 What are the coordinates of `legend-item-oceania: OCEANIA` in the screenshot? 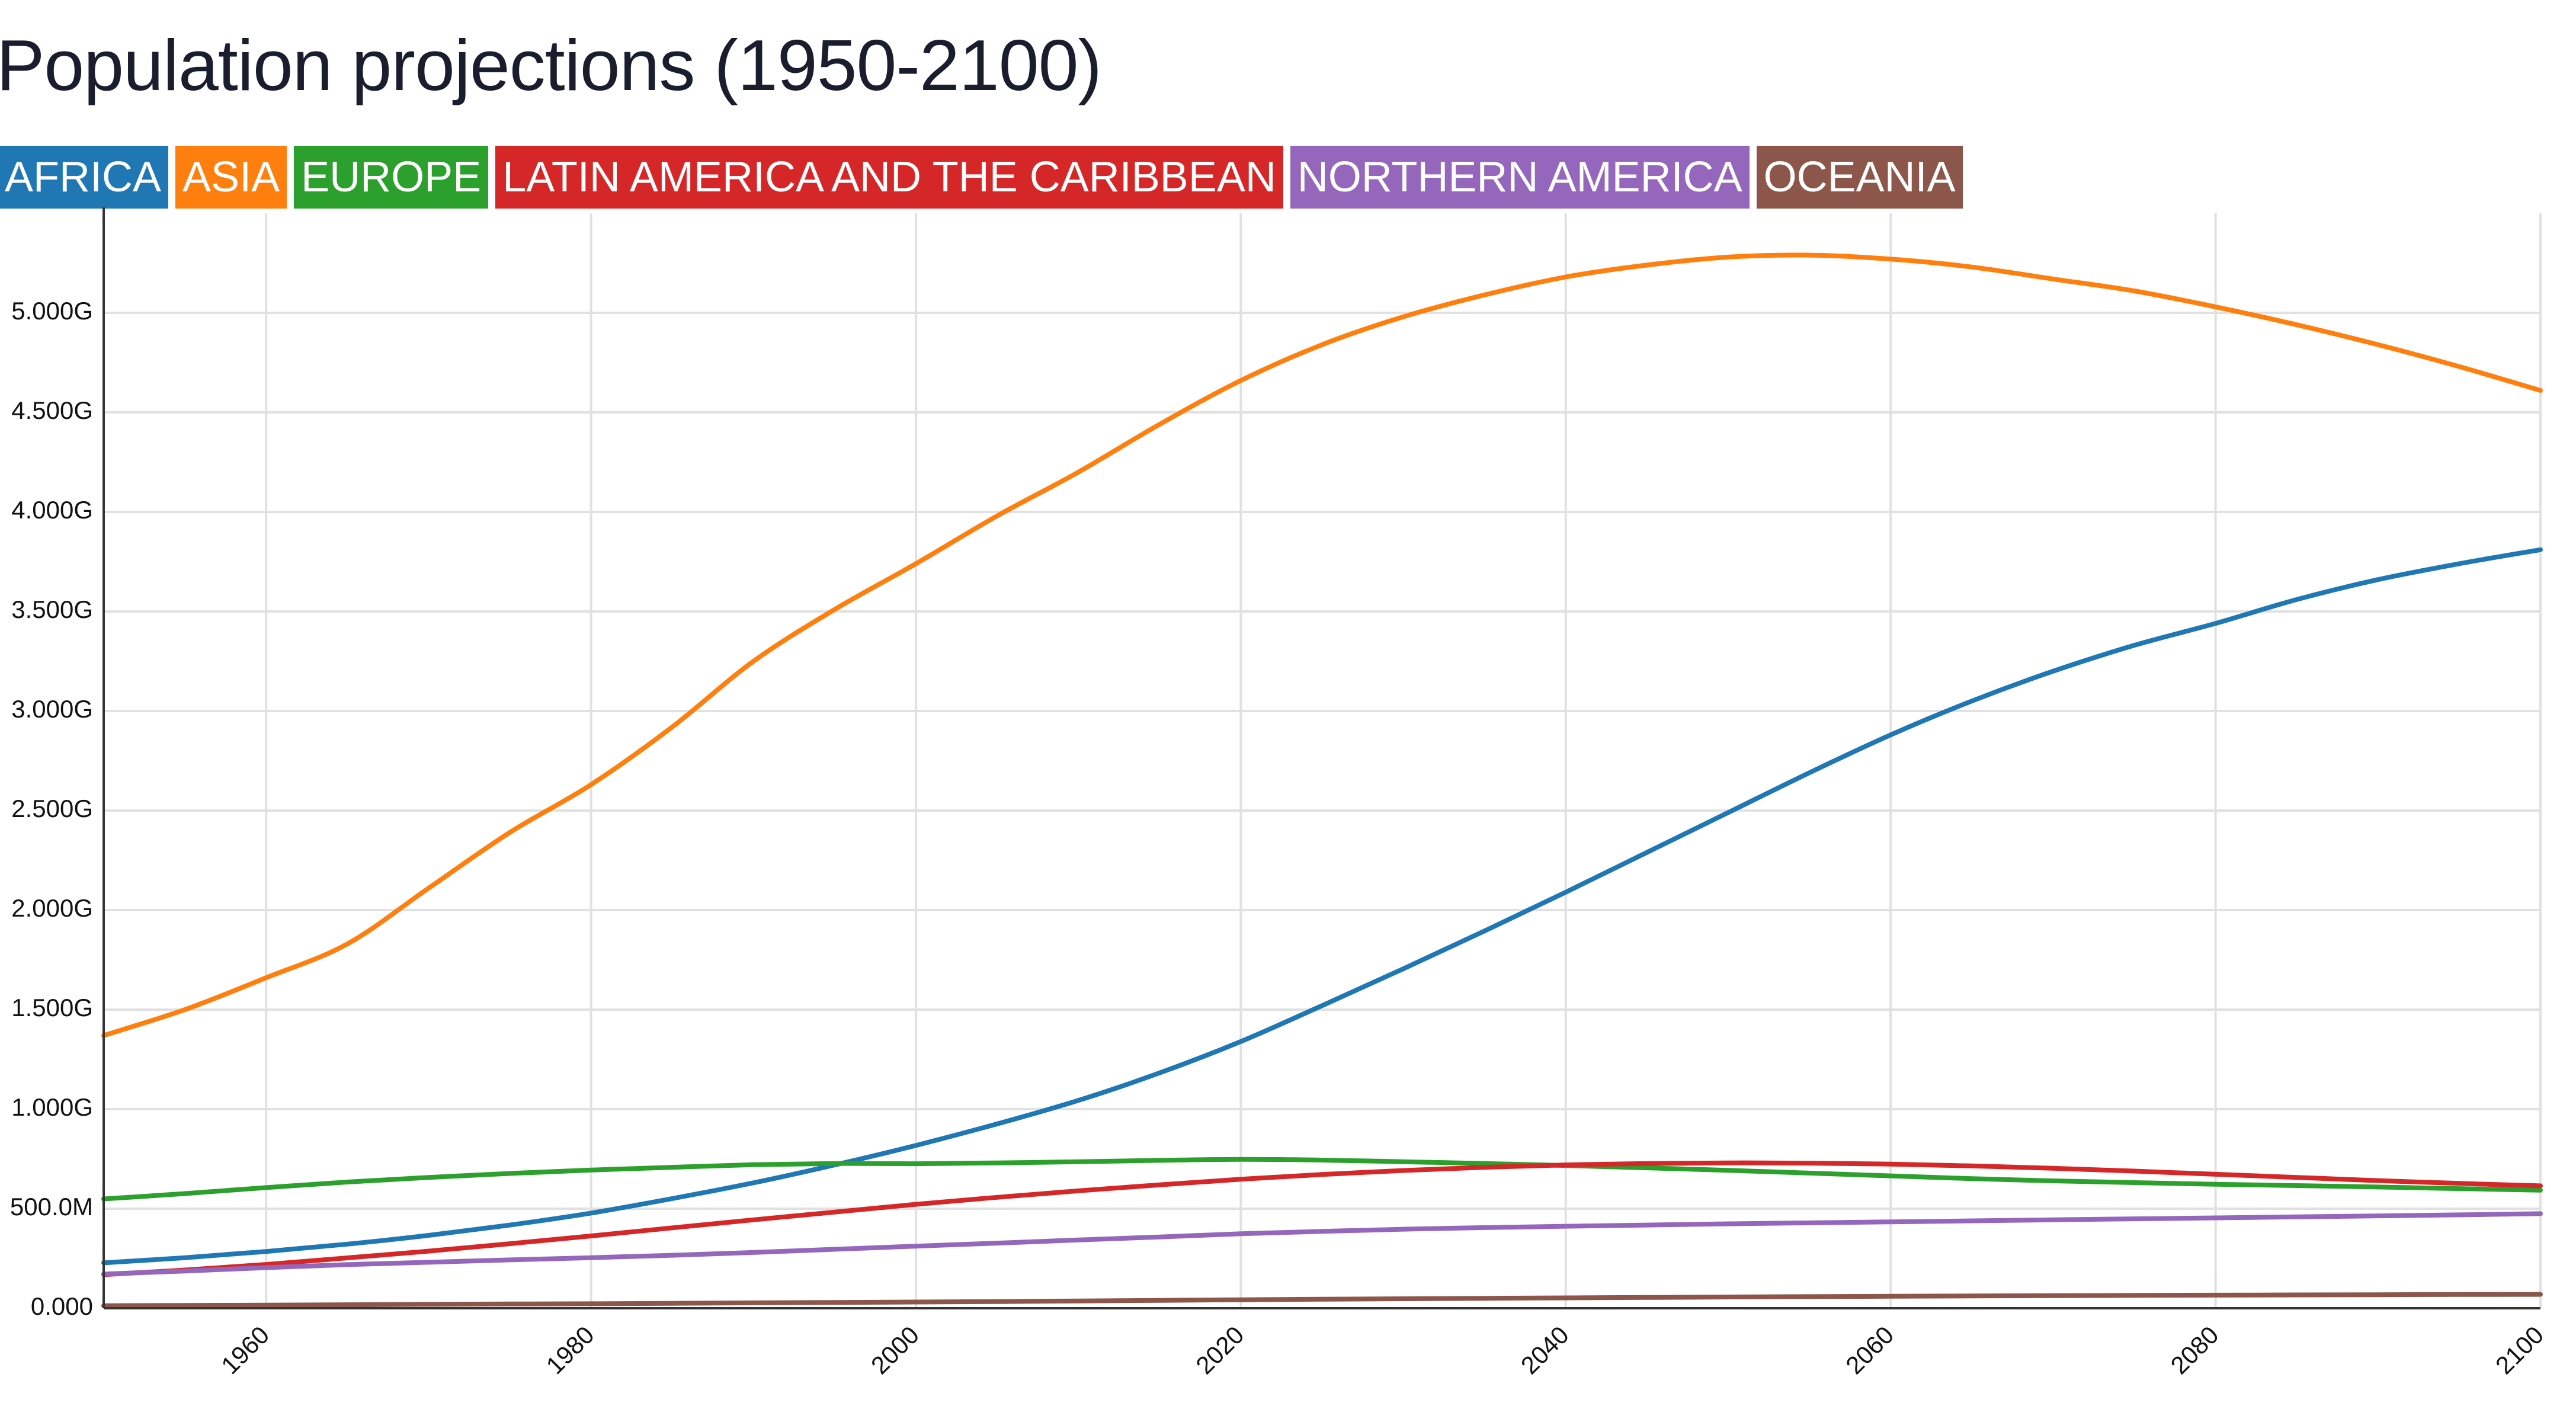 It's located at (1859, 177).